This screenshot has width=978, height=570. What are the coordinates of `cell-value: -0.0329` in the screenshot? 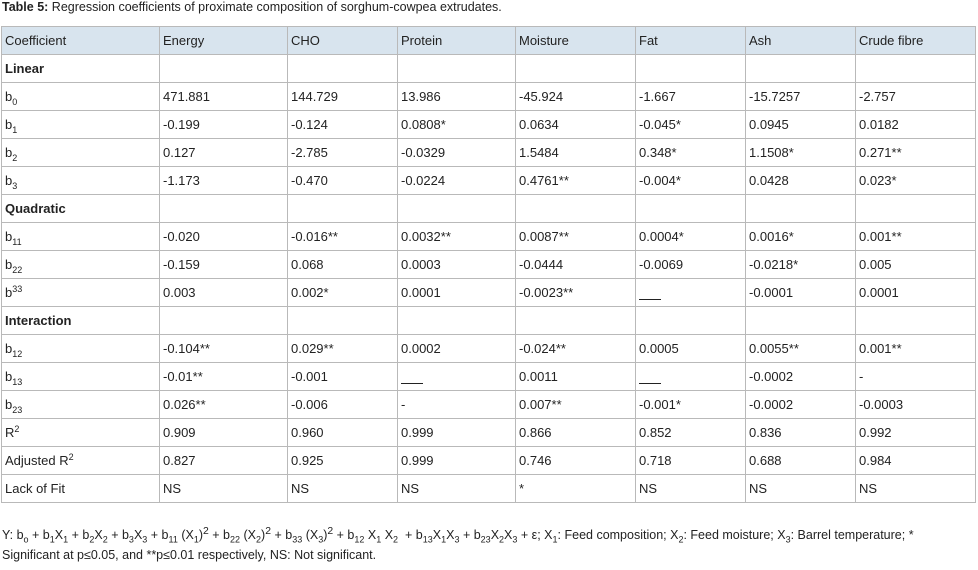 It's located at (423, 152).